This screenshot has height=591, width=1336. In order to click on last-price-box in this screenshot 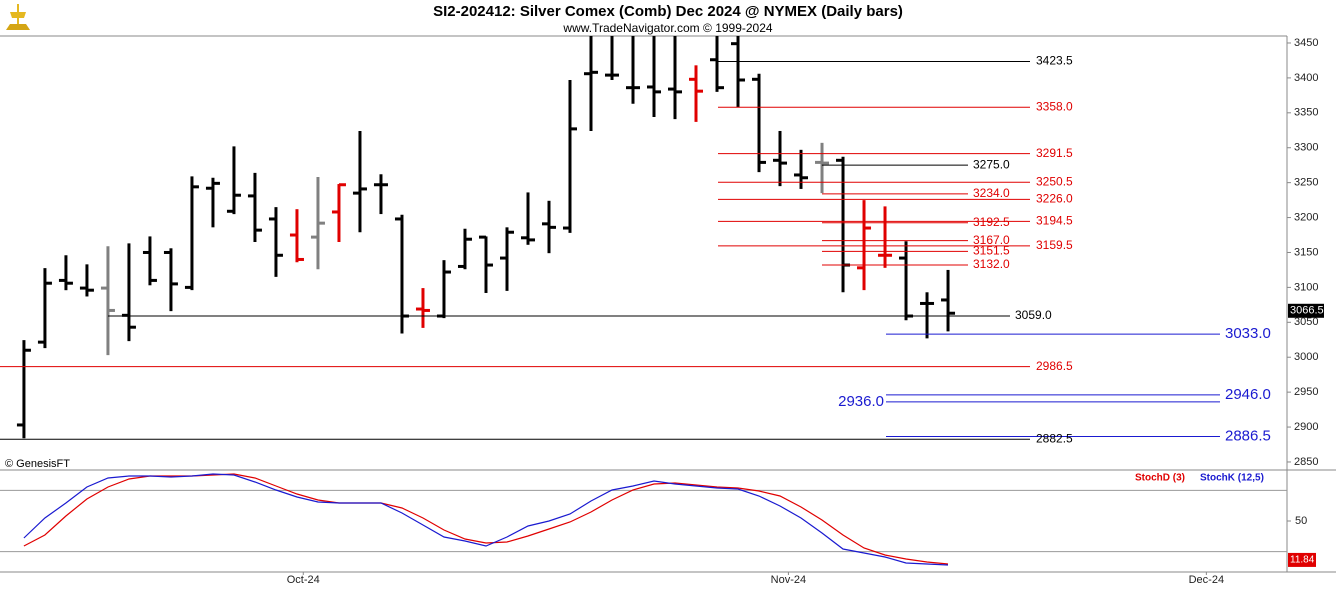, I will do `click(1306, 310)`.